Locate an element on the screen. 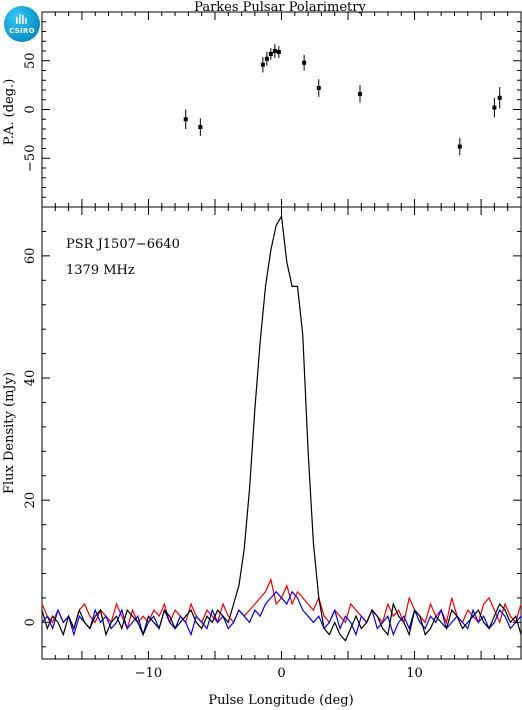 The height and width of the screenshot is (710, 522). csiro-logo-text: CSIRO is located at coordinates (22, 31).